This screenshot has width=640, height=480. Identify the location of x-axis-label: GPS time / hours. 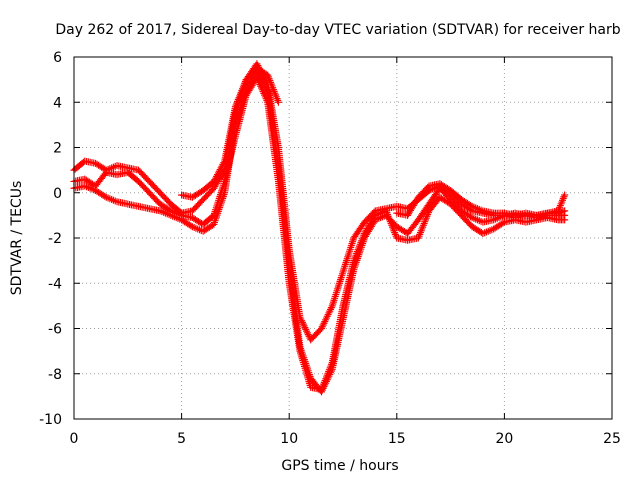
(339, 466).